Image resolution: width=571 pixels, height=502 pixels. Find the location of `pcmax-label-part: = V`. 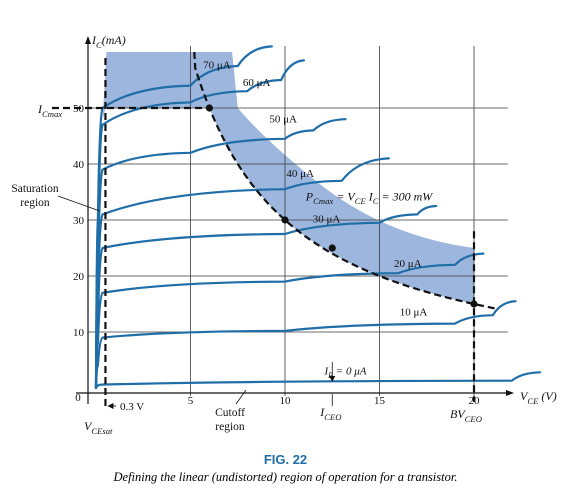

pcmax-label-part: = V is located at coordinates (344, 196).